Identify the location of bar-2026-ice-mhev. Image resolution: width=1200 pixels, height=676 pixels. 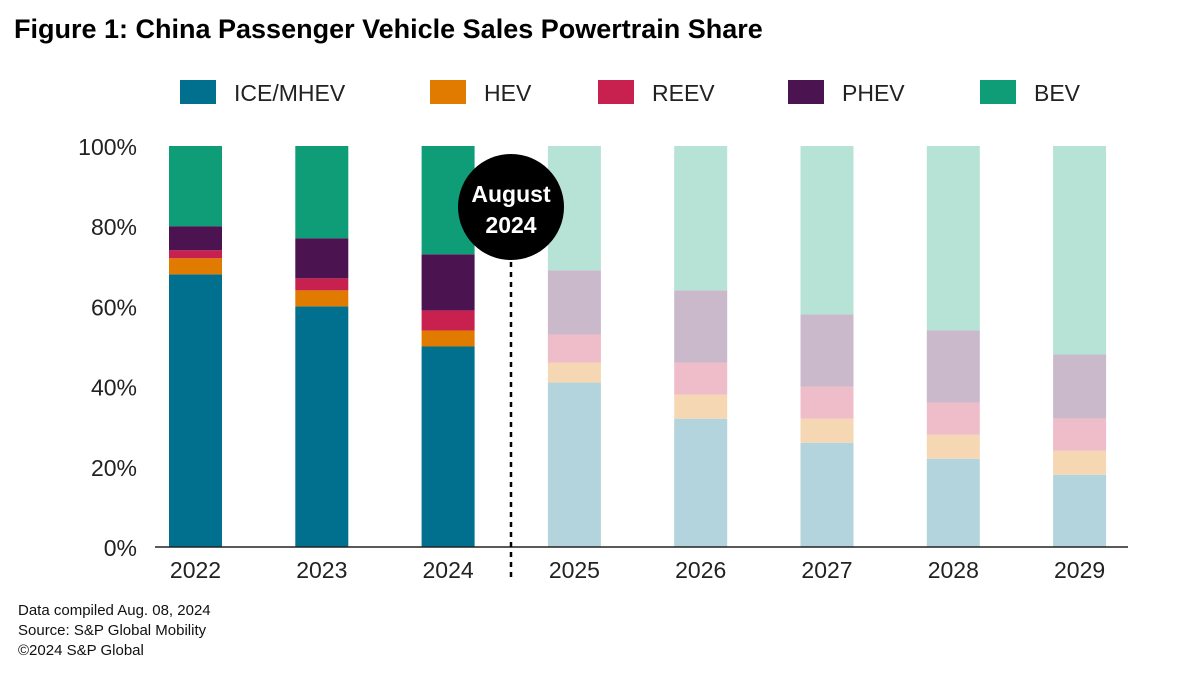
(701, 482).